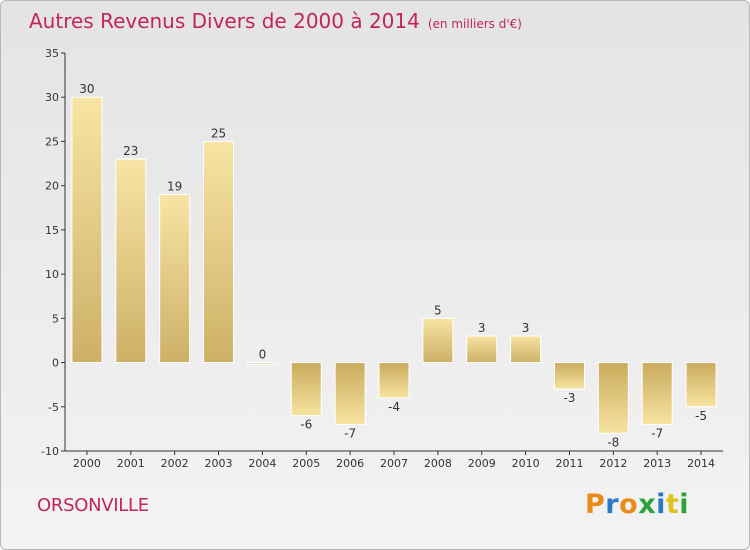 This screenshot has height=550, width=750. I want to click on y-tick-label: 5, so click(55, 318).